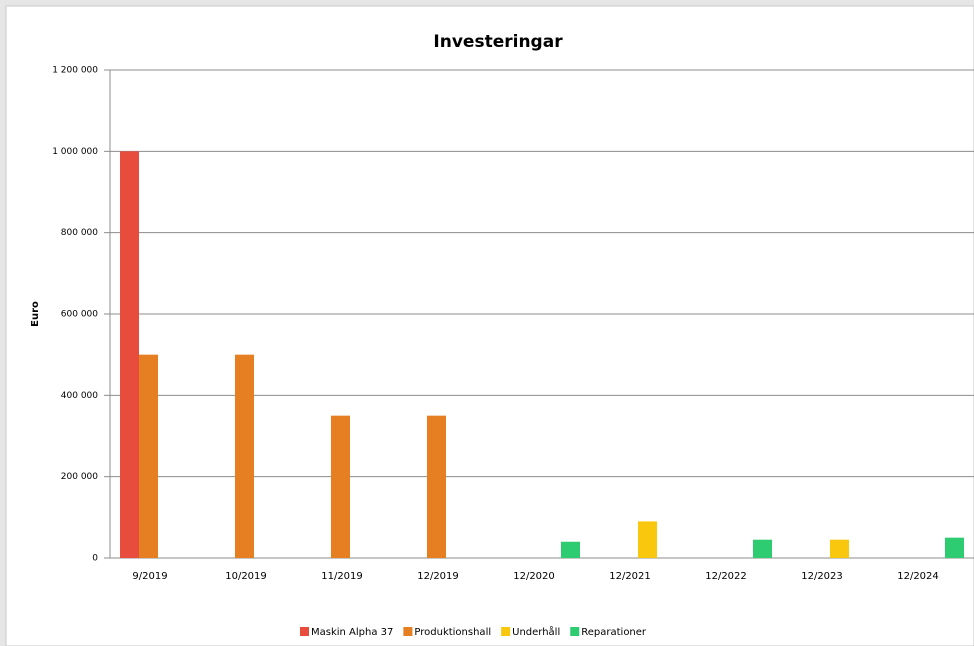 This screenshot has width=974, height=646. Describe the element at coordinates (536, 631) in the screenshot. I see `legend-label: Underhåll` at that location.